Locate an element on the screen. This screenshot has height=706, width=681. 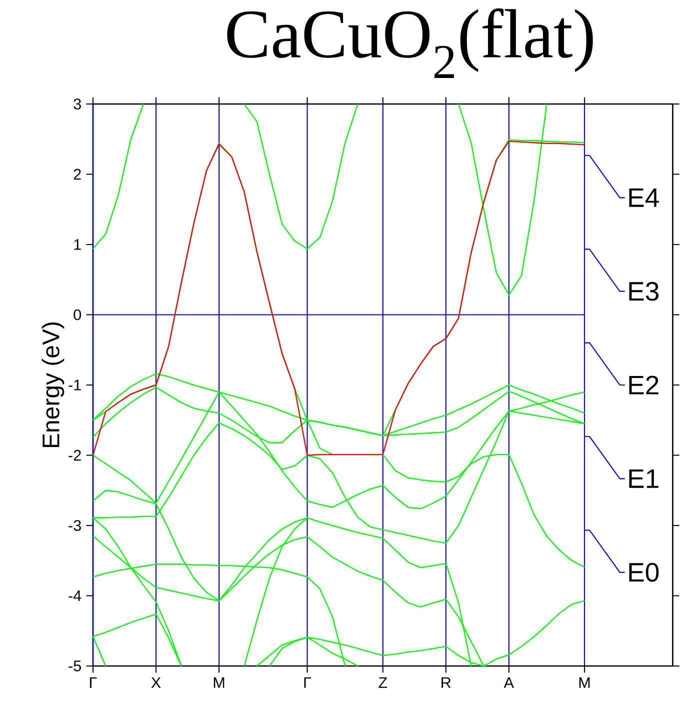
y-tick-label: -1 is located at coordinates (74, 385).